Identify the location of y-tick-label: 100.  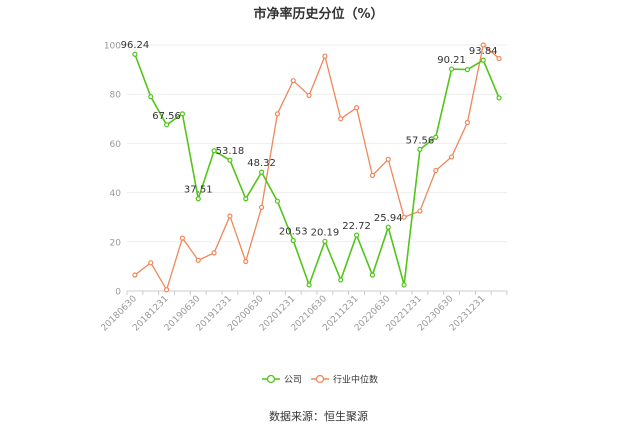
(112, 47).